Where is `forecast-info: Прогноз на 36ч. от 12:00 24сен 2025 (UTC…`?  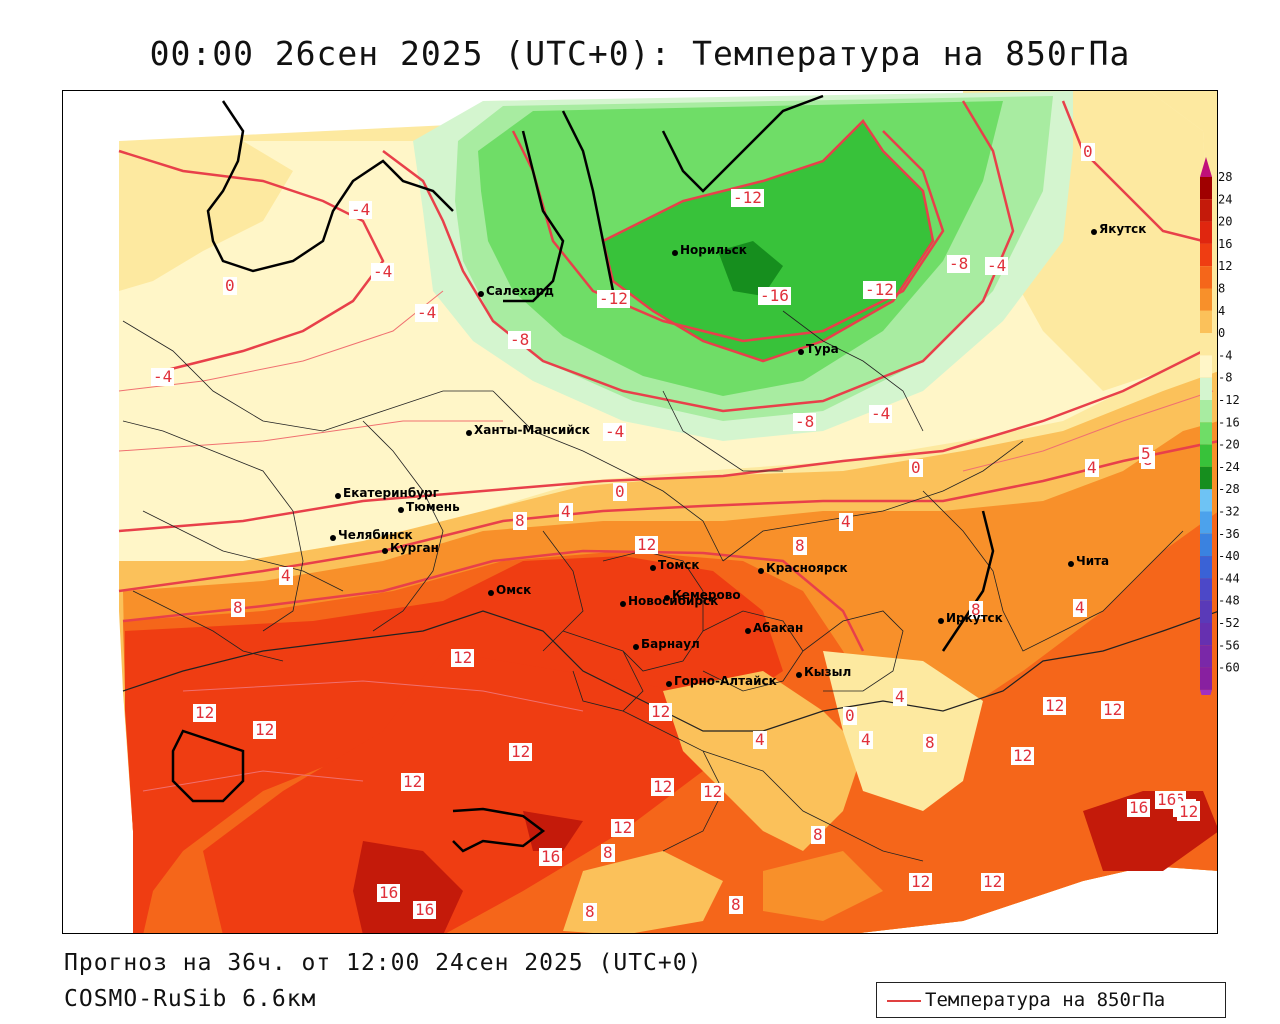 forecast-info: Прогноз на 36ч. от 12:00 24сен 2025 (UTC… is located at coordinates (383, 963).